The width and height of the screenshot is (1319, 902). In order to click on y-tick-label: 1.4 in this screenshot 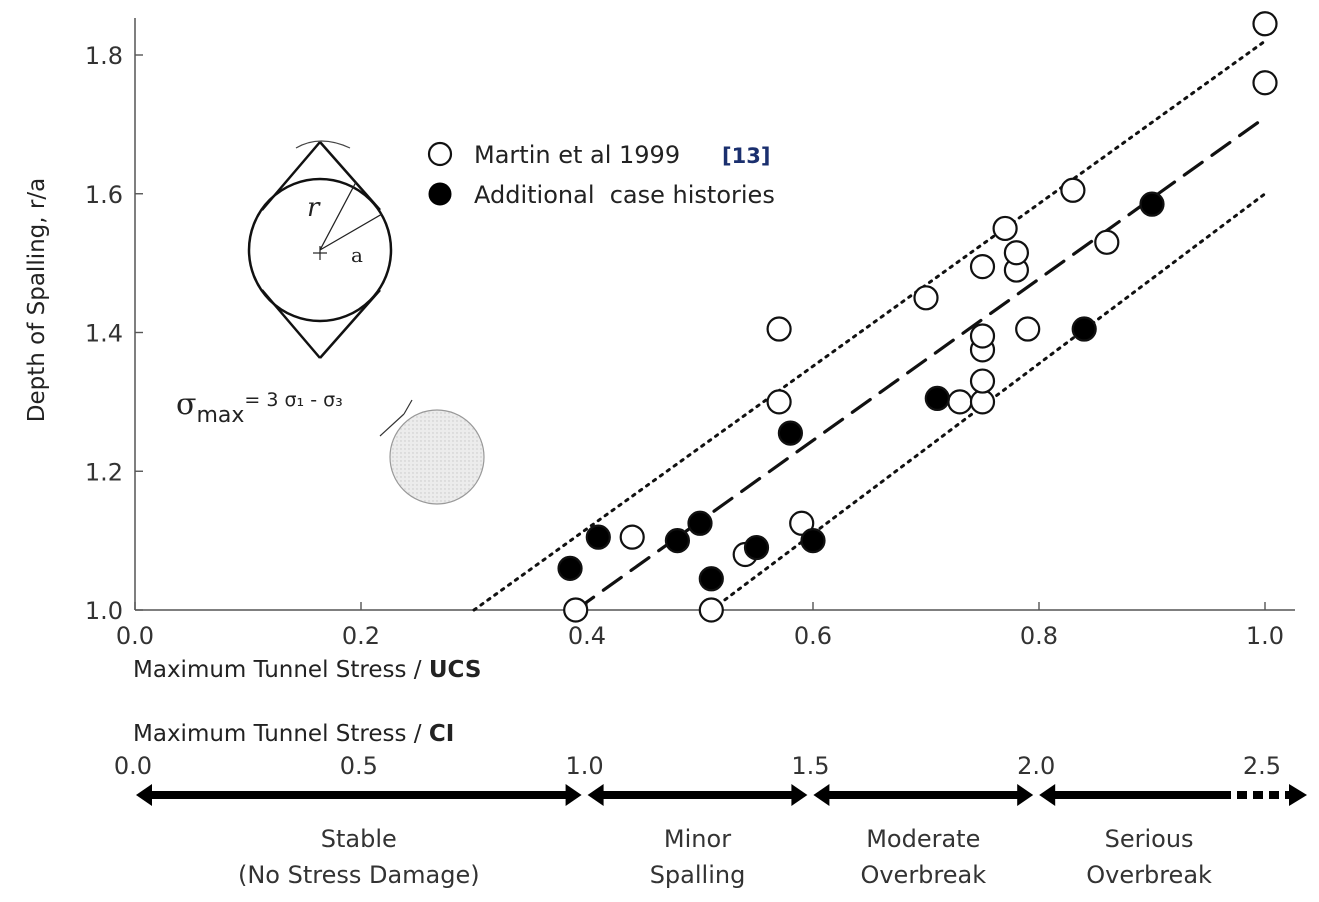, I will do `click(104, 334)`.